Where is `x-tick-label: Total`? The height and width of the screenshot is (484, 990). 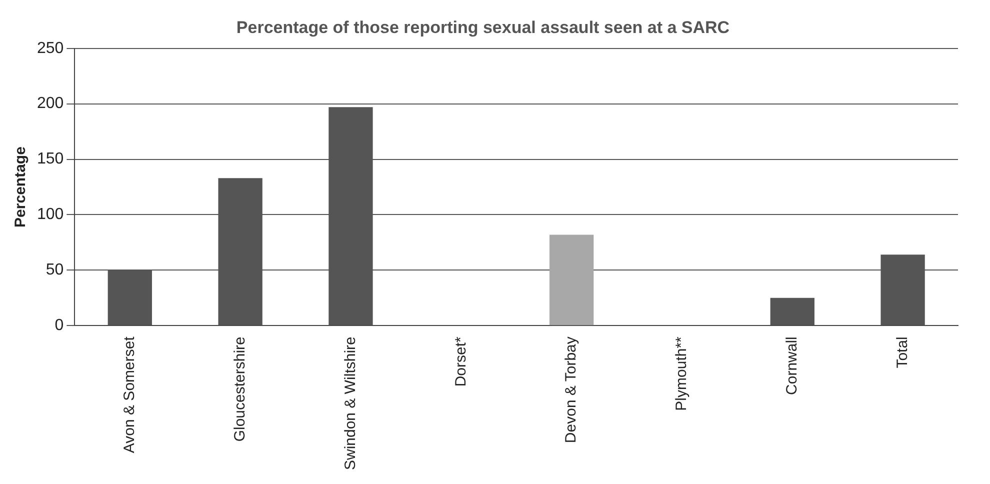
x-tick-label: Total is located at coordinates (902, 352).